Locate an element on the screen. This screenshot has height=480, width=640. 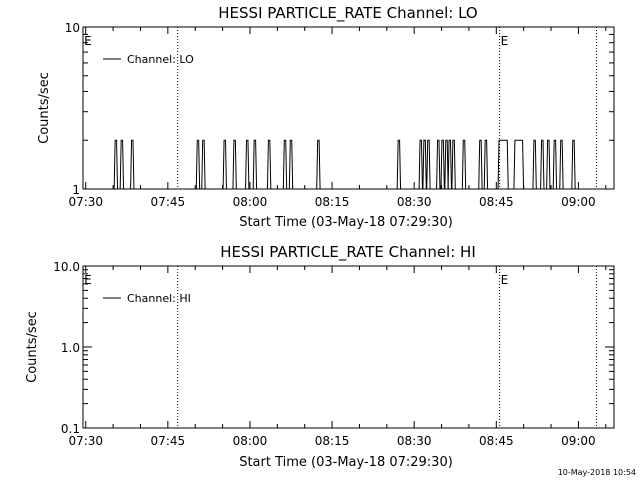
hi-x-tick-label: 07:45 is located at coordinates (168, 441).